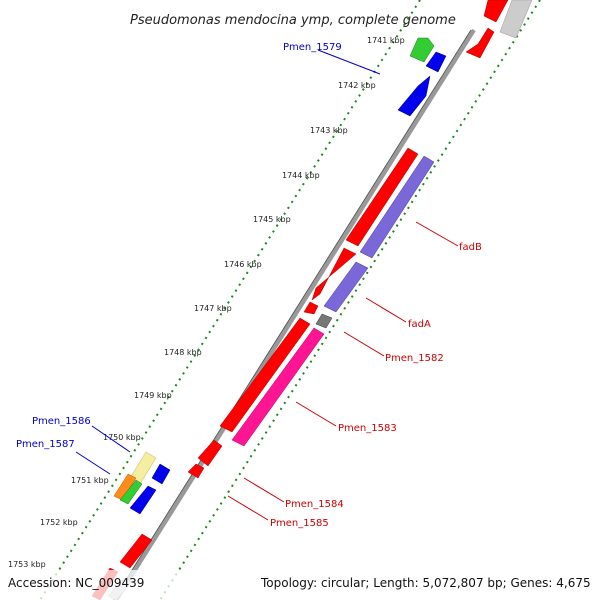 The height and width of the screenshot is (600, 600). I want to click on leader-pmen1582, so click(364, 344).